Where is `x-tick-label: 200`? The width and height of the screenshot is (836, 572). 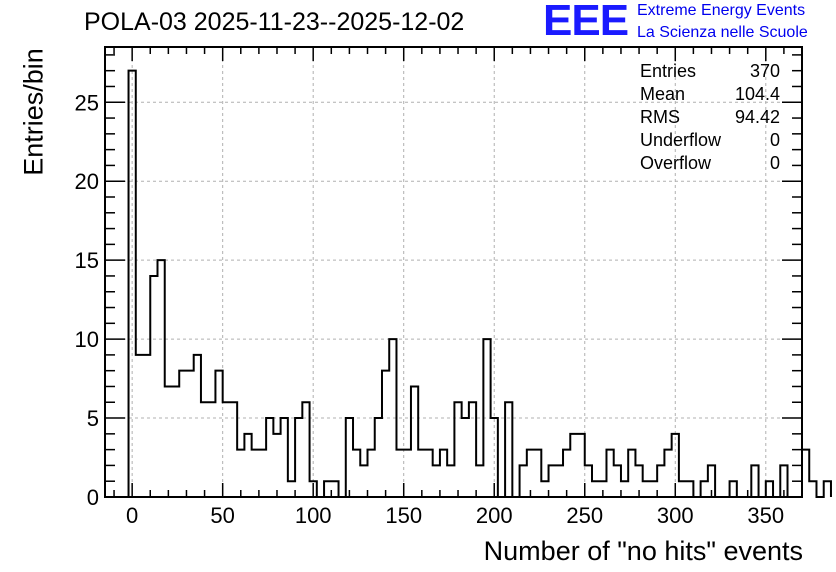 x-tick-label: 200 is located at coordinates (494, 515).